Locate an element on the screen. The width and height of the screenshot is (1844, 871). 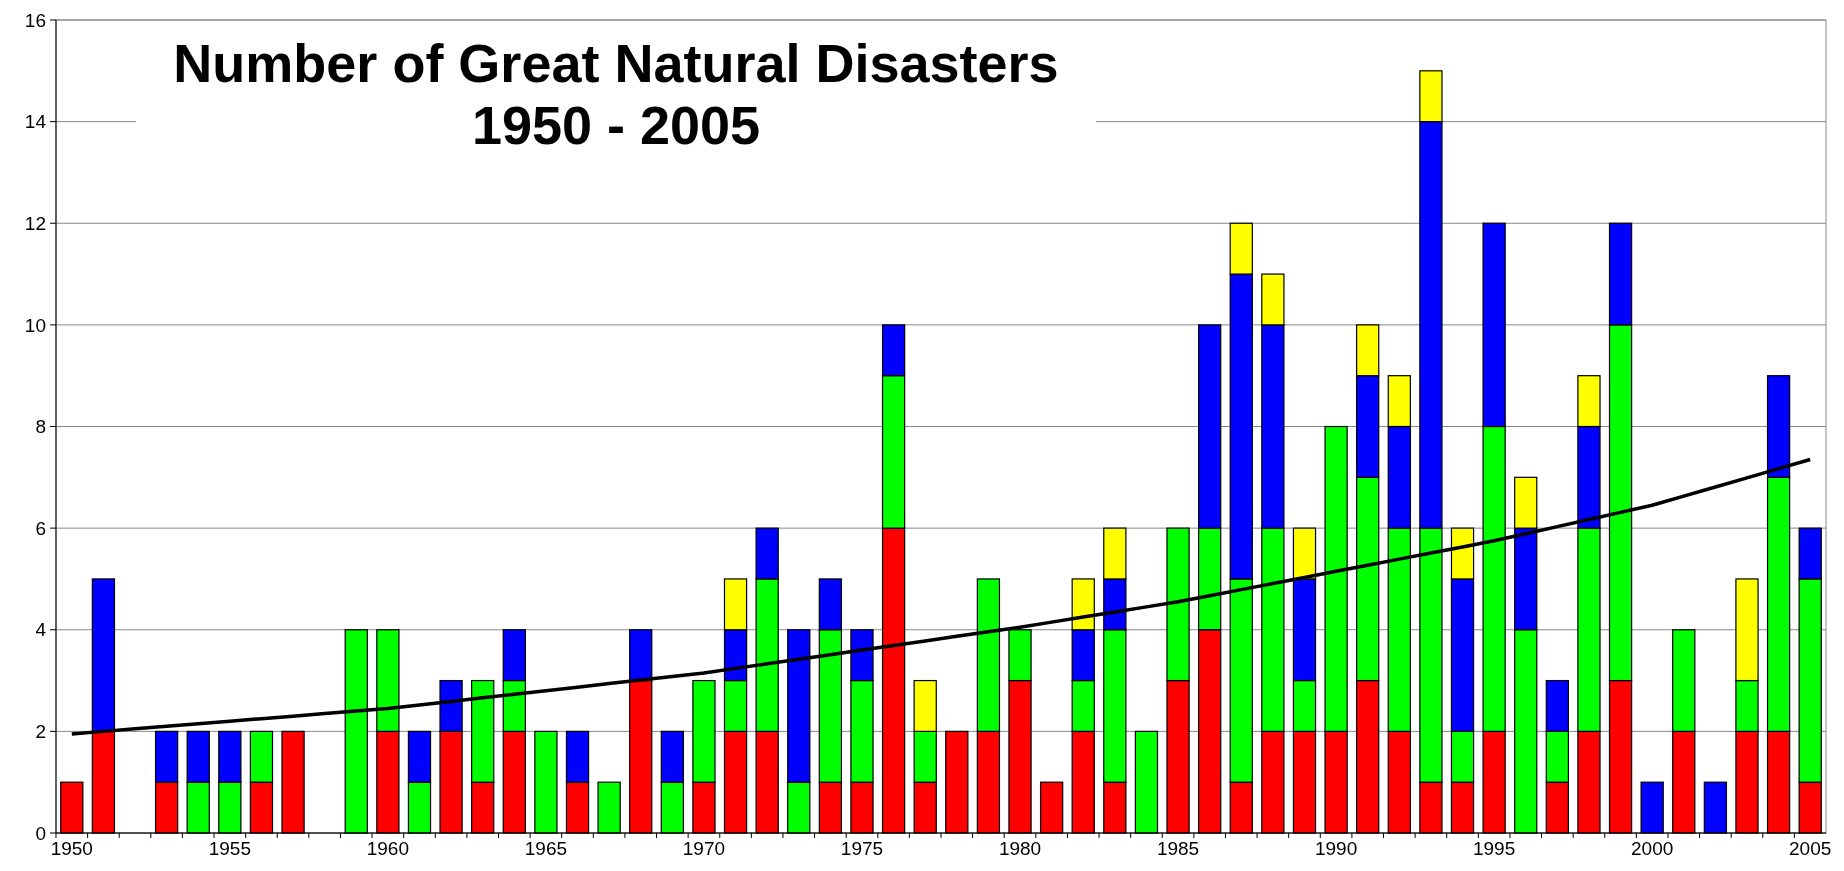
y-tick-label: 0 is located at coordinates (40, 833).